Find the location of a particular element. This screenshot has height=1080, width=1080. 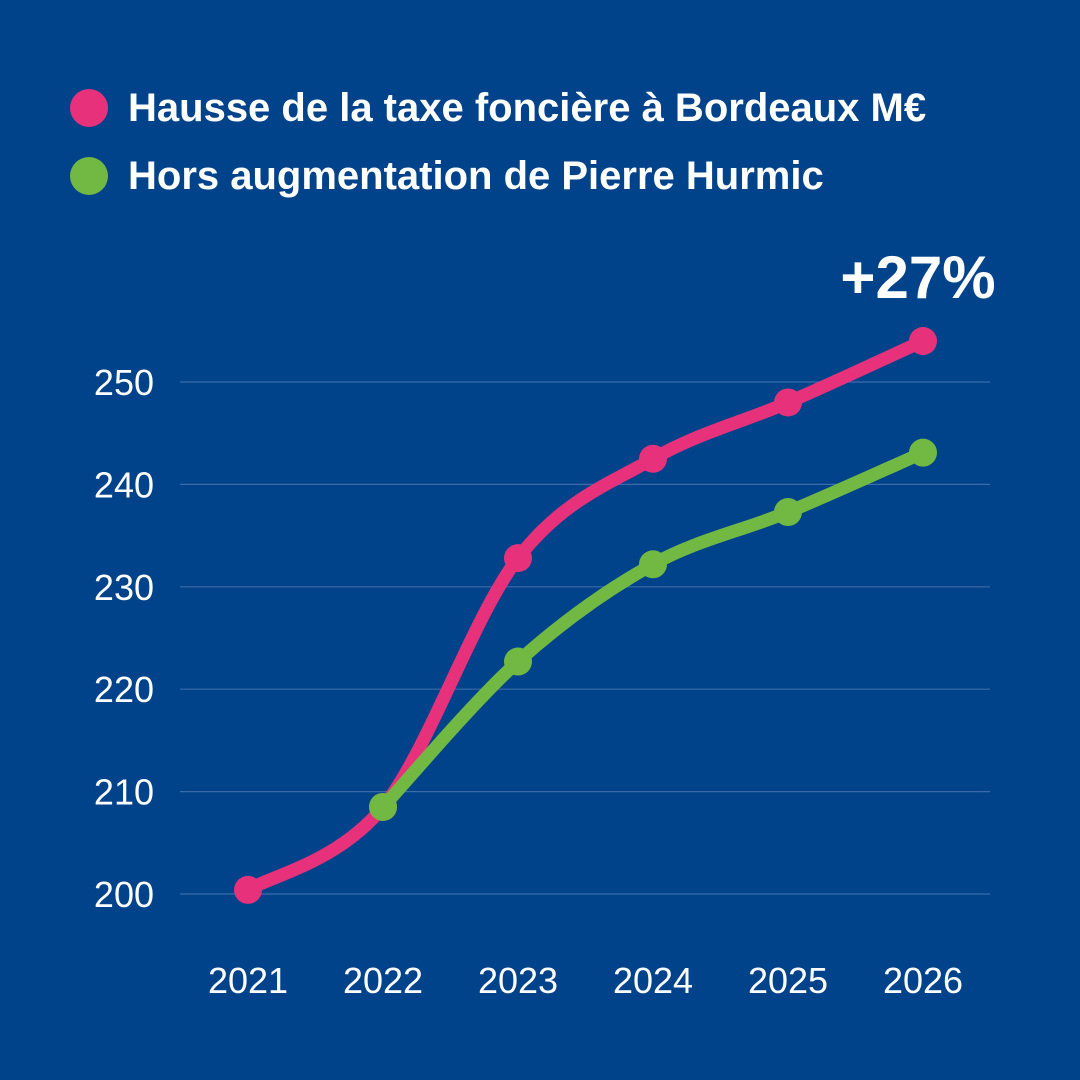

x-tick-label-2024: 2024 is located at coordinates (653, 980).